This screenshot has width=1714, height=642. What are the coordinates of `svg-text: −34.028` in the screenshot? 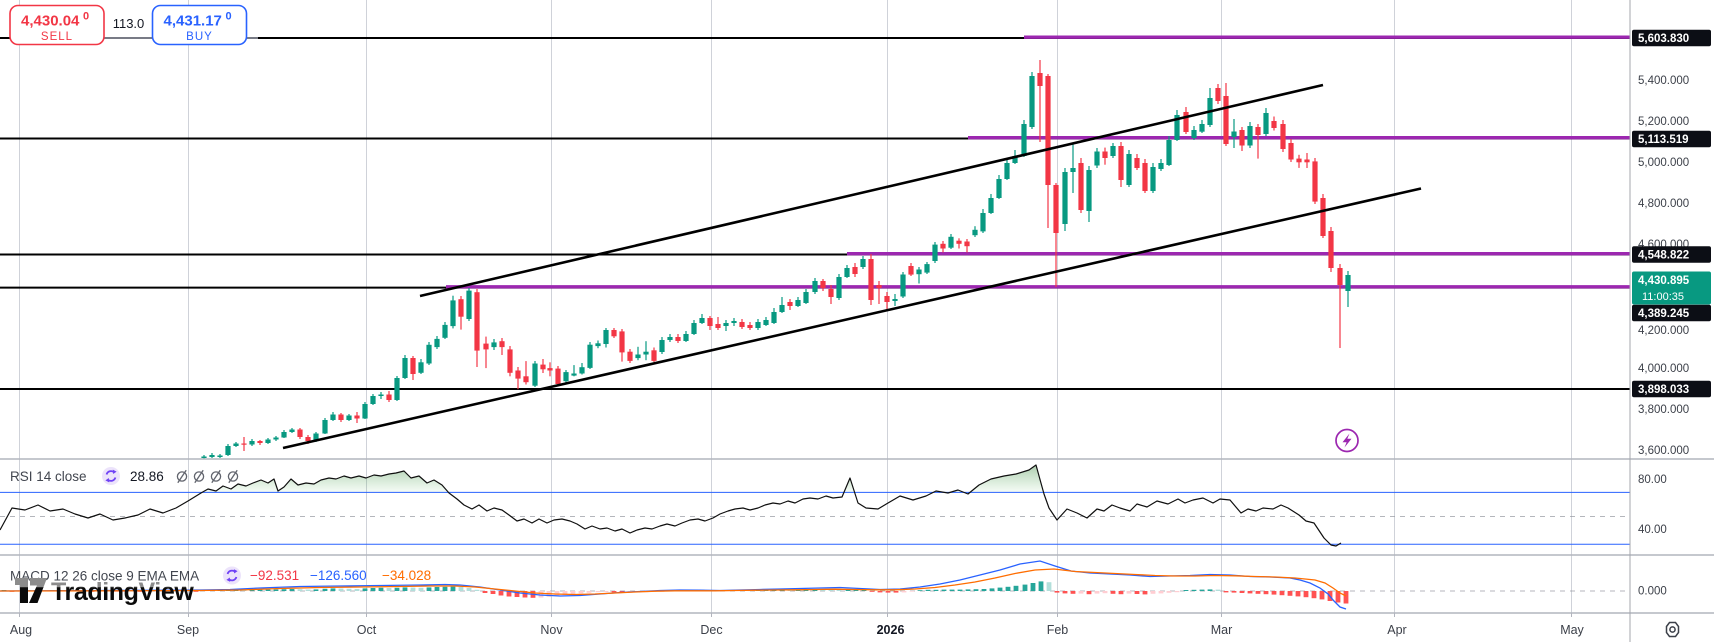 It's located at (406, 575).